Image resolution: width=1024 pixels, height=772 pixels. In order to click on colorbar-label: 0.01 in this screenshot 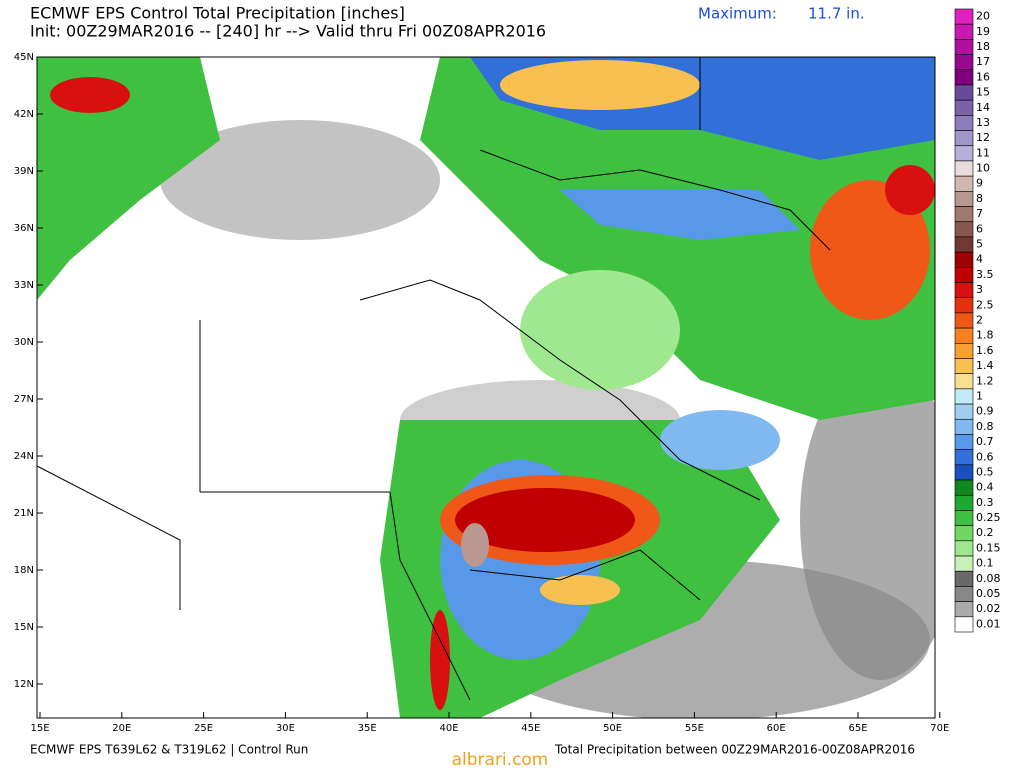, I will do `click(988, 623)`.